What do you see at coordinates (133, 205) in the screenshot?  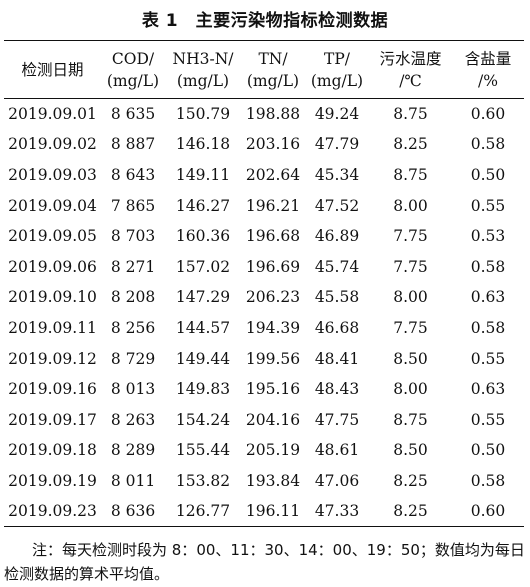 I see `cod-cell: 7 865` at bounding box center [133, 205].